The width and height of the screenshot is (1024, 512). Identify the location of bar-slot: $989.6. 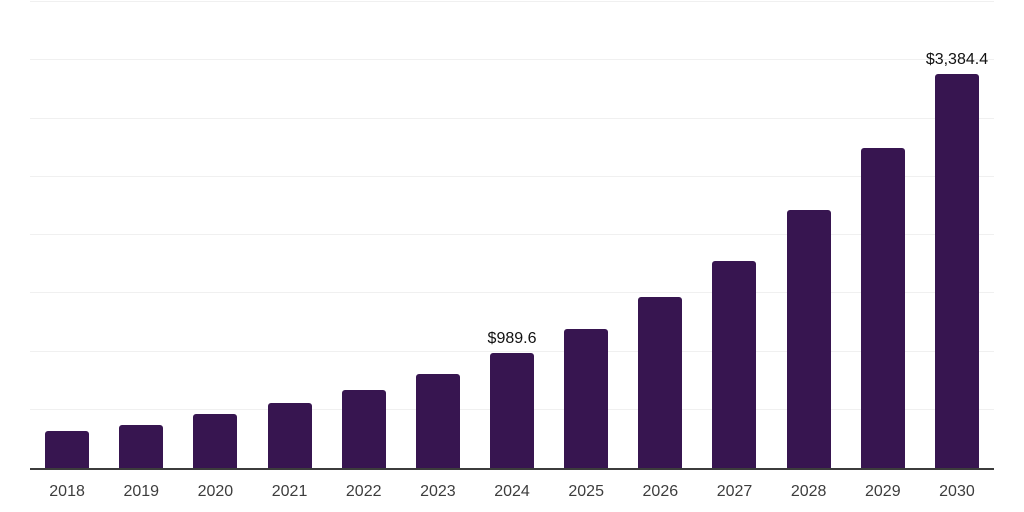
(512, 235).